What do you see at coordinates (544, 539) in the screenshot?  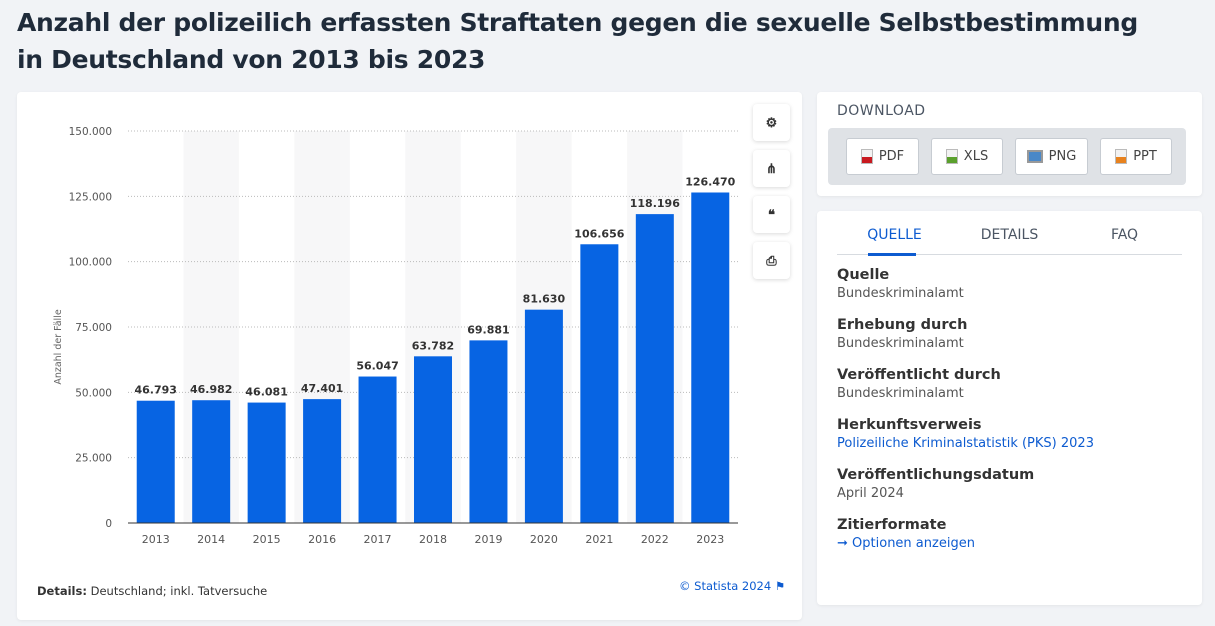 I see `x-tick-label: 2020` at bounding box center [544, 539].